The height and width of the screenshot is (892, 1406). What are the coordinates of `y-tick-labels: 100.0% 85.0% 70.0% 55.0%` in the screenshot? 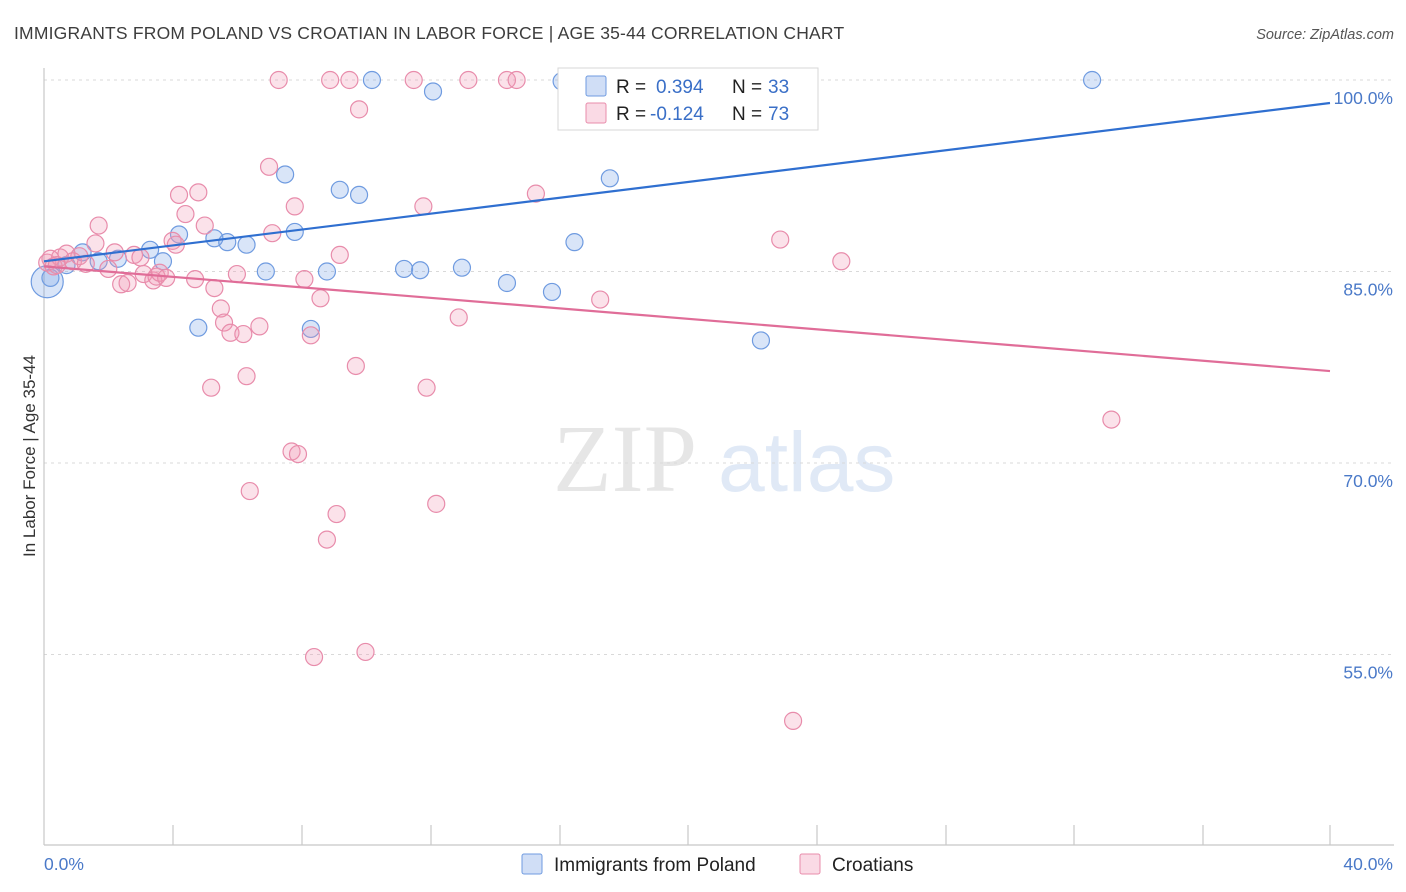 It's located at (1363, 385).